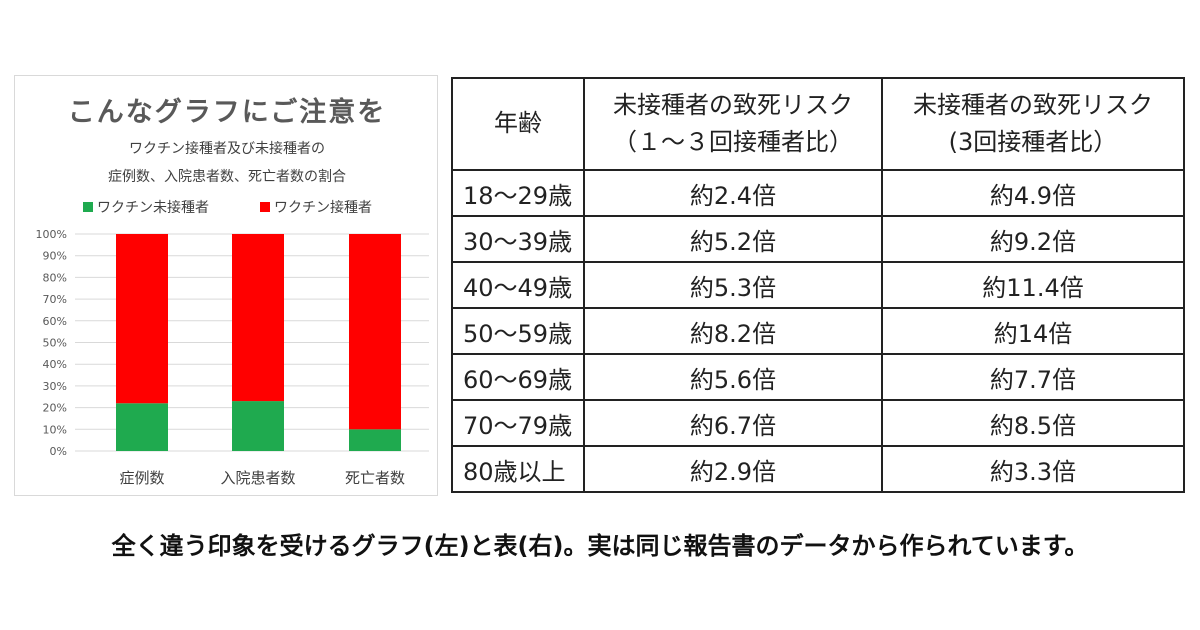 This screenshot has height=630, width=1200. What do you see at coordinates (257, 478) in the screenshot?
I see `category-label: 入院患者数` at bounding box center [257, 478].